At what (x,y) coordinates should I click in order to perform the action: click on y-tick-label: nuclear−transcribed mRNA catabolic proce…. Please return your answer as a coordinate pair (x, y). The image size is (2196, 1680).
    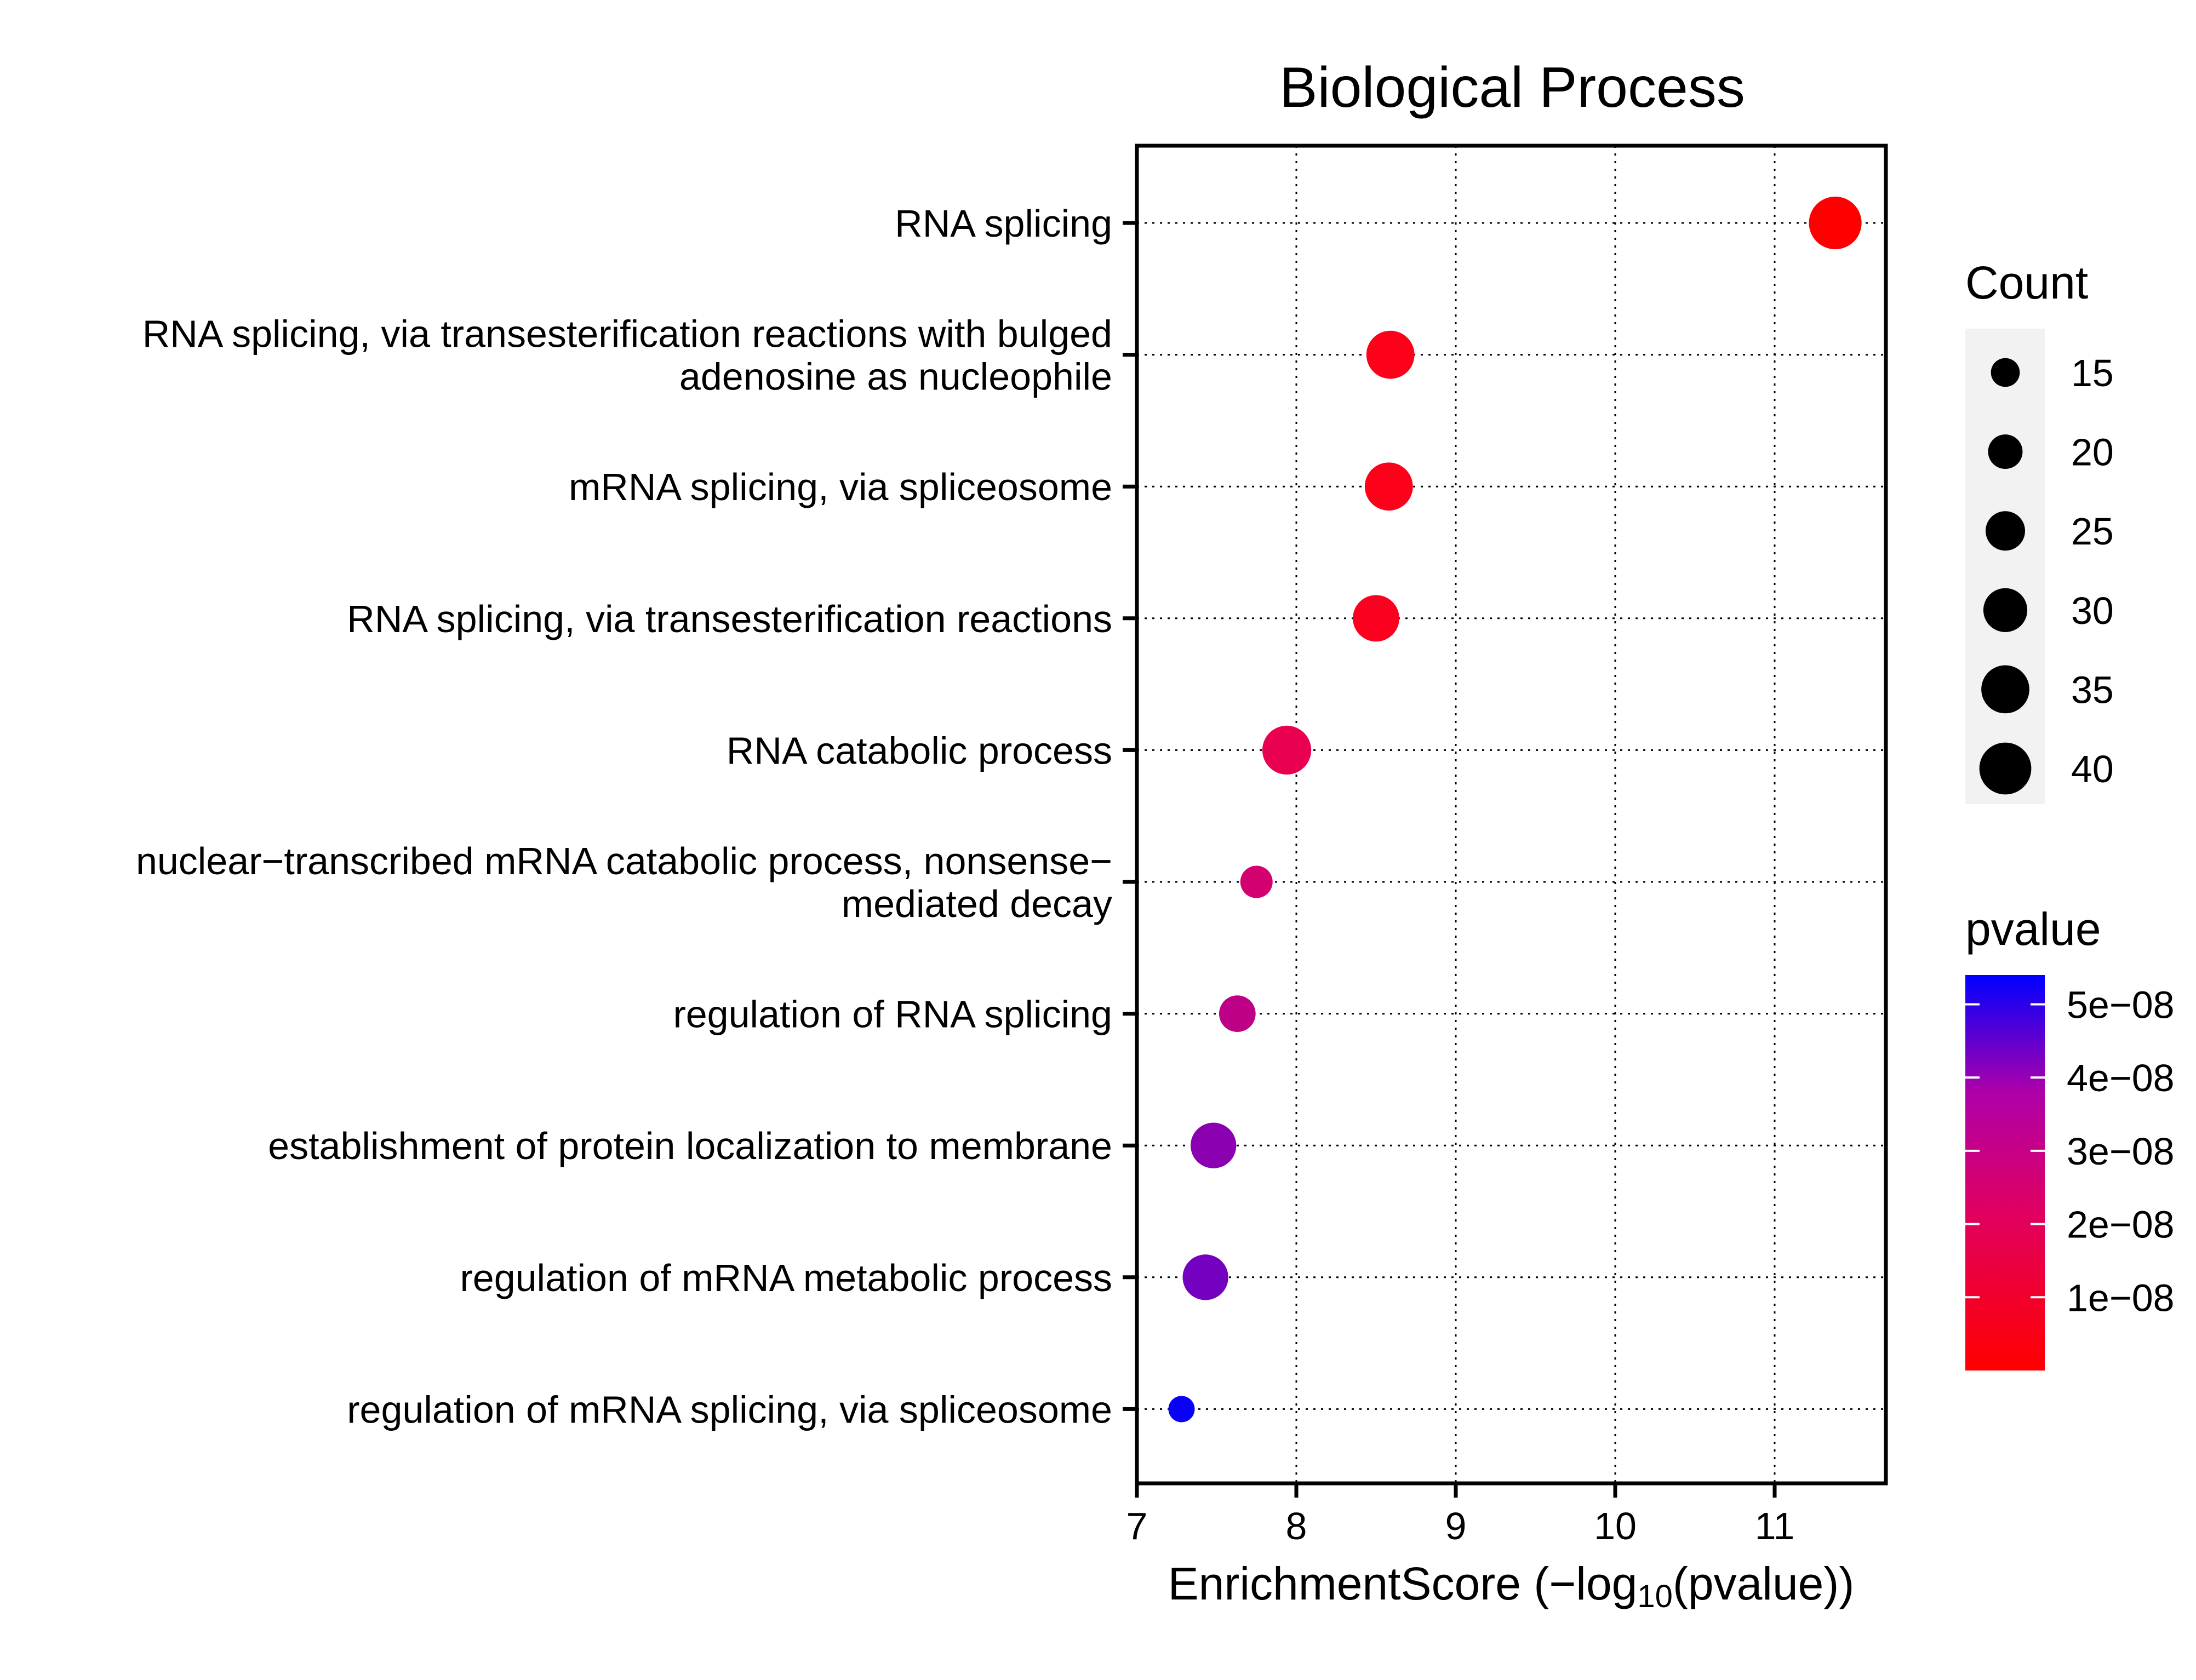
    Looking at the image, I should click on (624, 882).